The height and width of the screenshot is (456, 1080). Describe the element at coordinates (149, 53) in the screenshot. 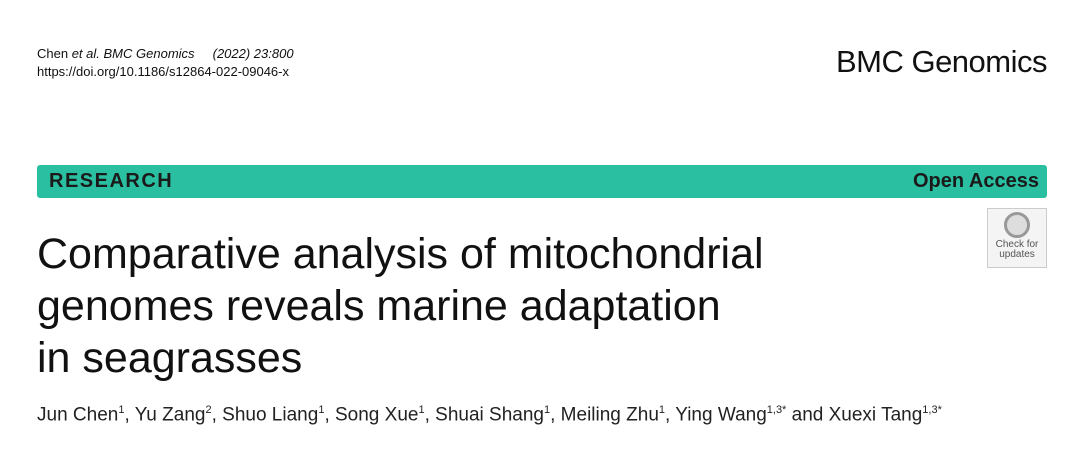

I see `journal-name: BMC Genomics` at that location.